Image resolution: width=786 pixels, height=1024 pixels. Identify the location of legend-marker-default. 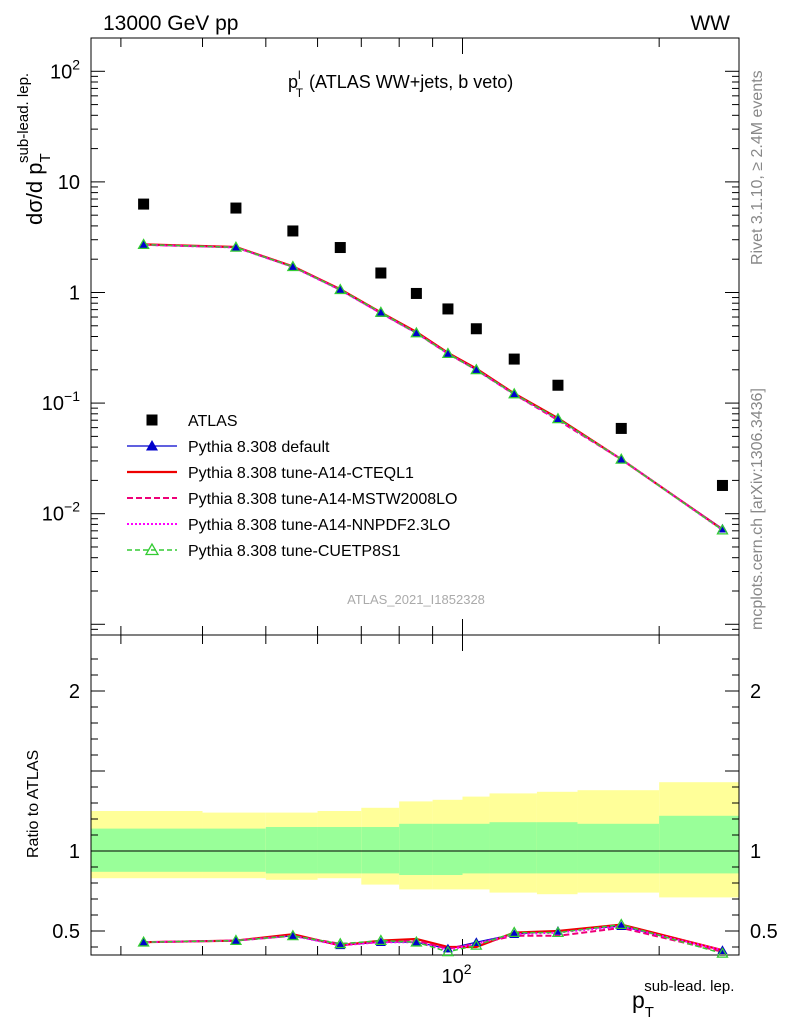
(152, 445).